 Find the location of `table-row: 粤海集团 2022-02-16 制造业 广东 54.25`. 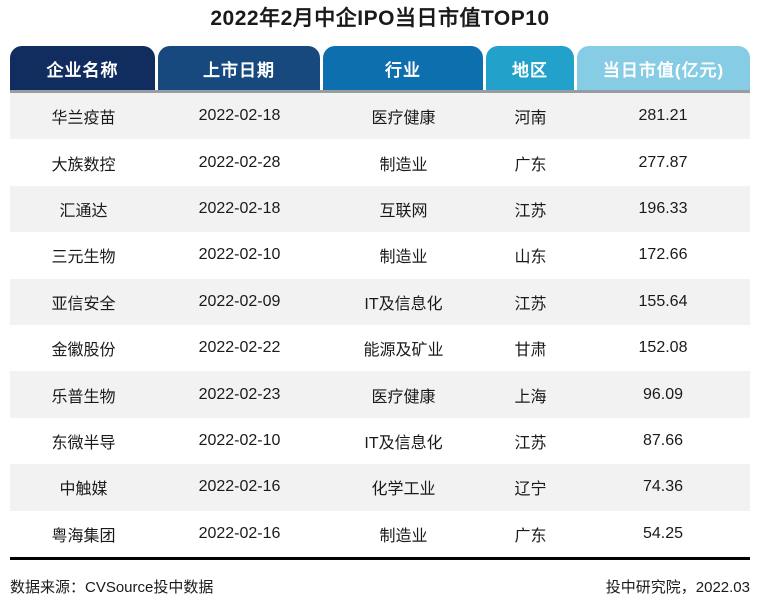

table-row: 粤海集团 2022-02-16 制造业 广东 54.25 is located at coordinates (380, 533).